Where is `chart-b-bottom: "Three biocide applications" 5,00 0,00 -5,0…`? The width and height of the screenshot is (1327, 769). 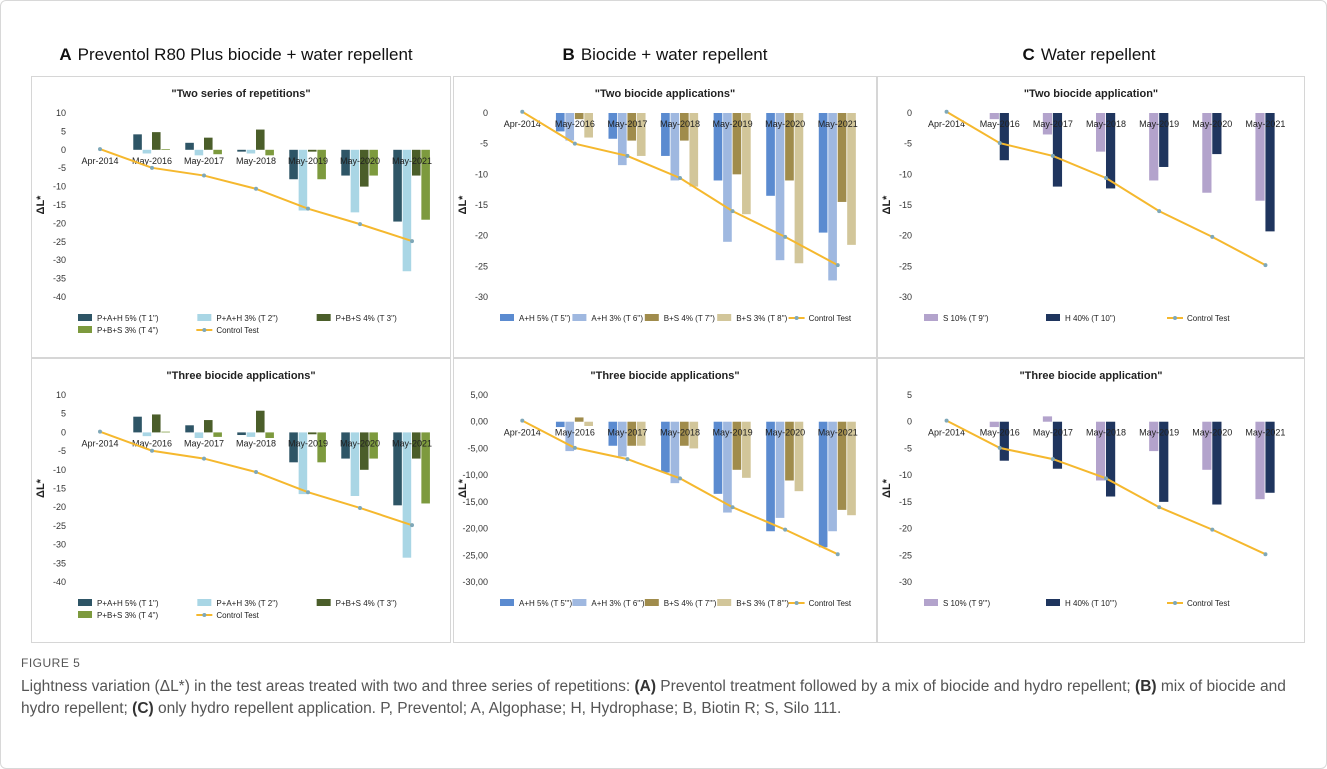 chart-b-bottom: "Three biocide applications" 5,00 0,00 -5,0… is located at coordinates (665, 500).